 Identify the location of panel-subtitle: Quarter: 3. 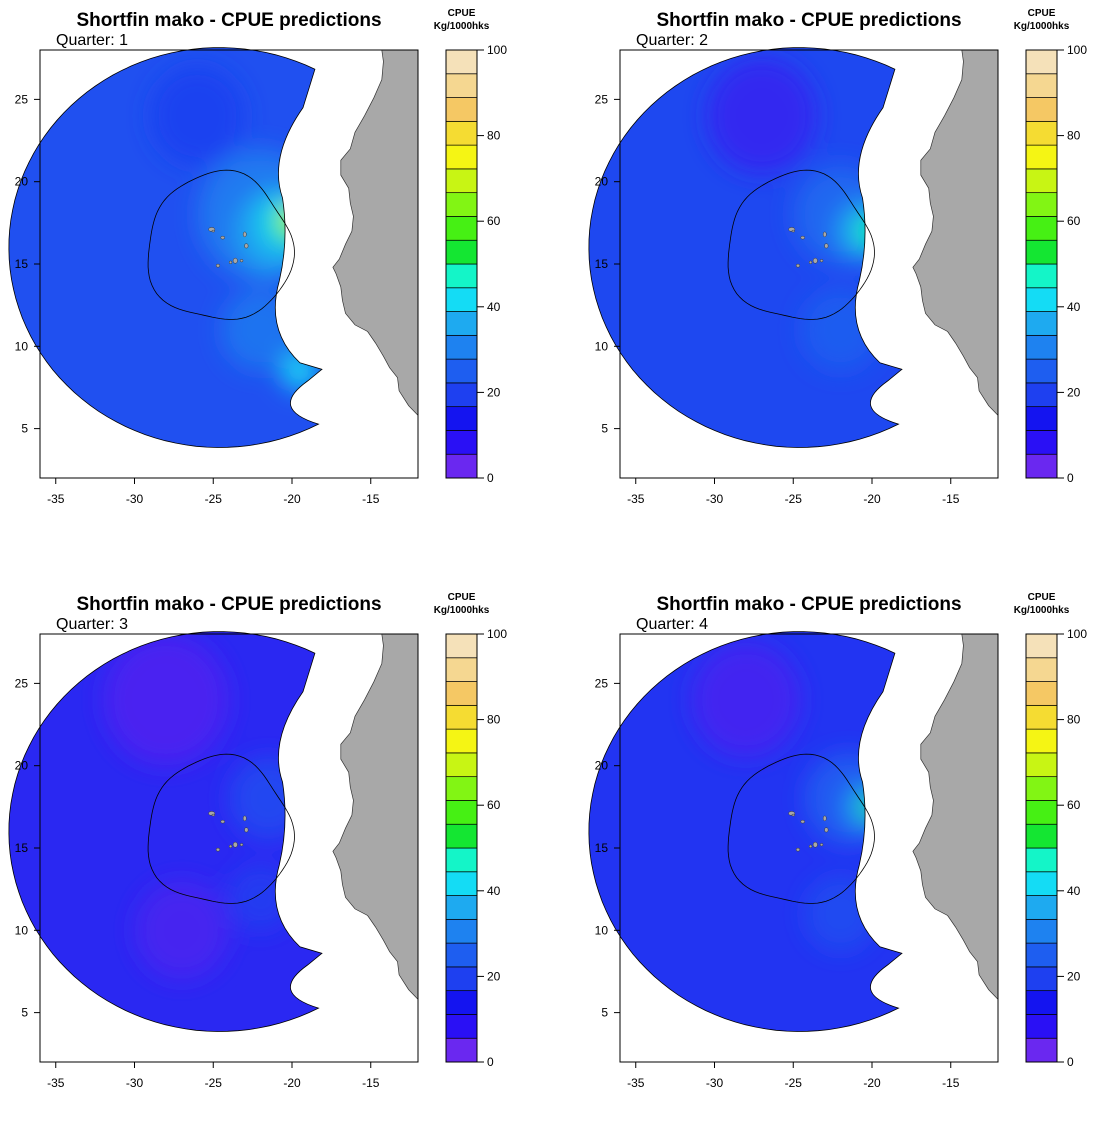
(92, 624).